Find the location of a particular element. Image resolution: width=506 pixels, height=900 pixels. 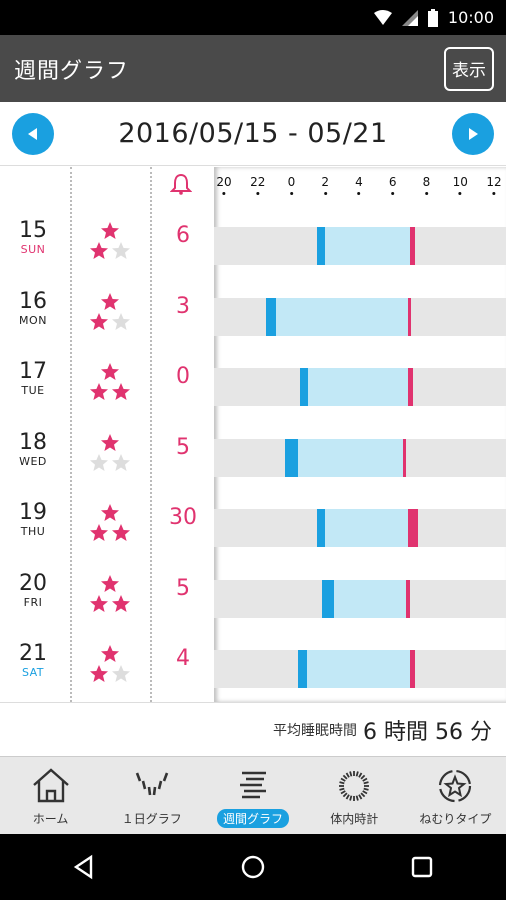

axis-tick-label: 6 is located at coordinates (393, 185).